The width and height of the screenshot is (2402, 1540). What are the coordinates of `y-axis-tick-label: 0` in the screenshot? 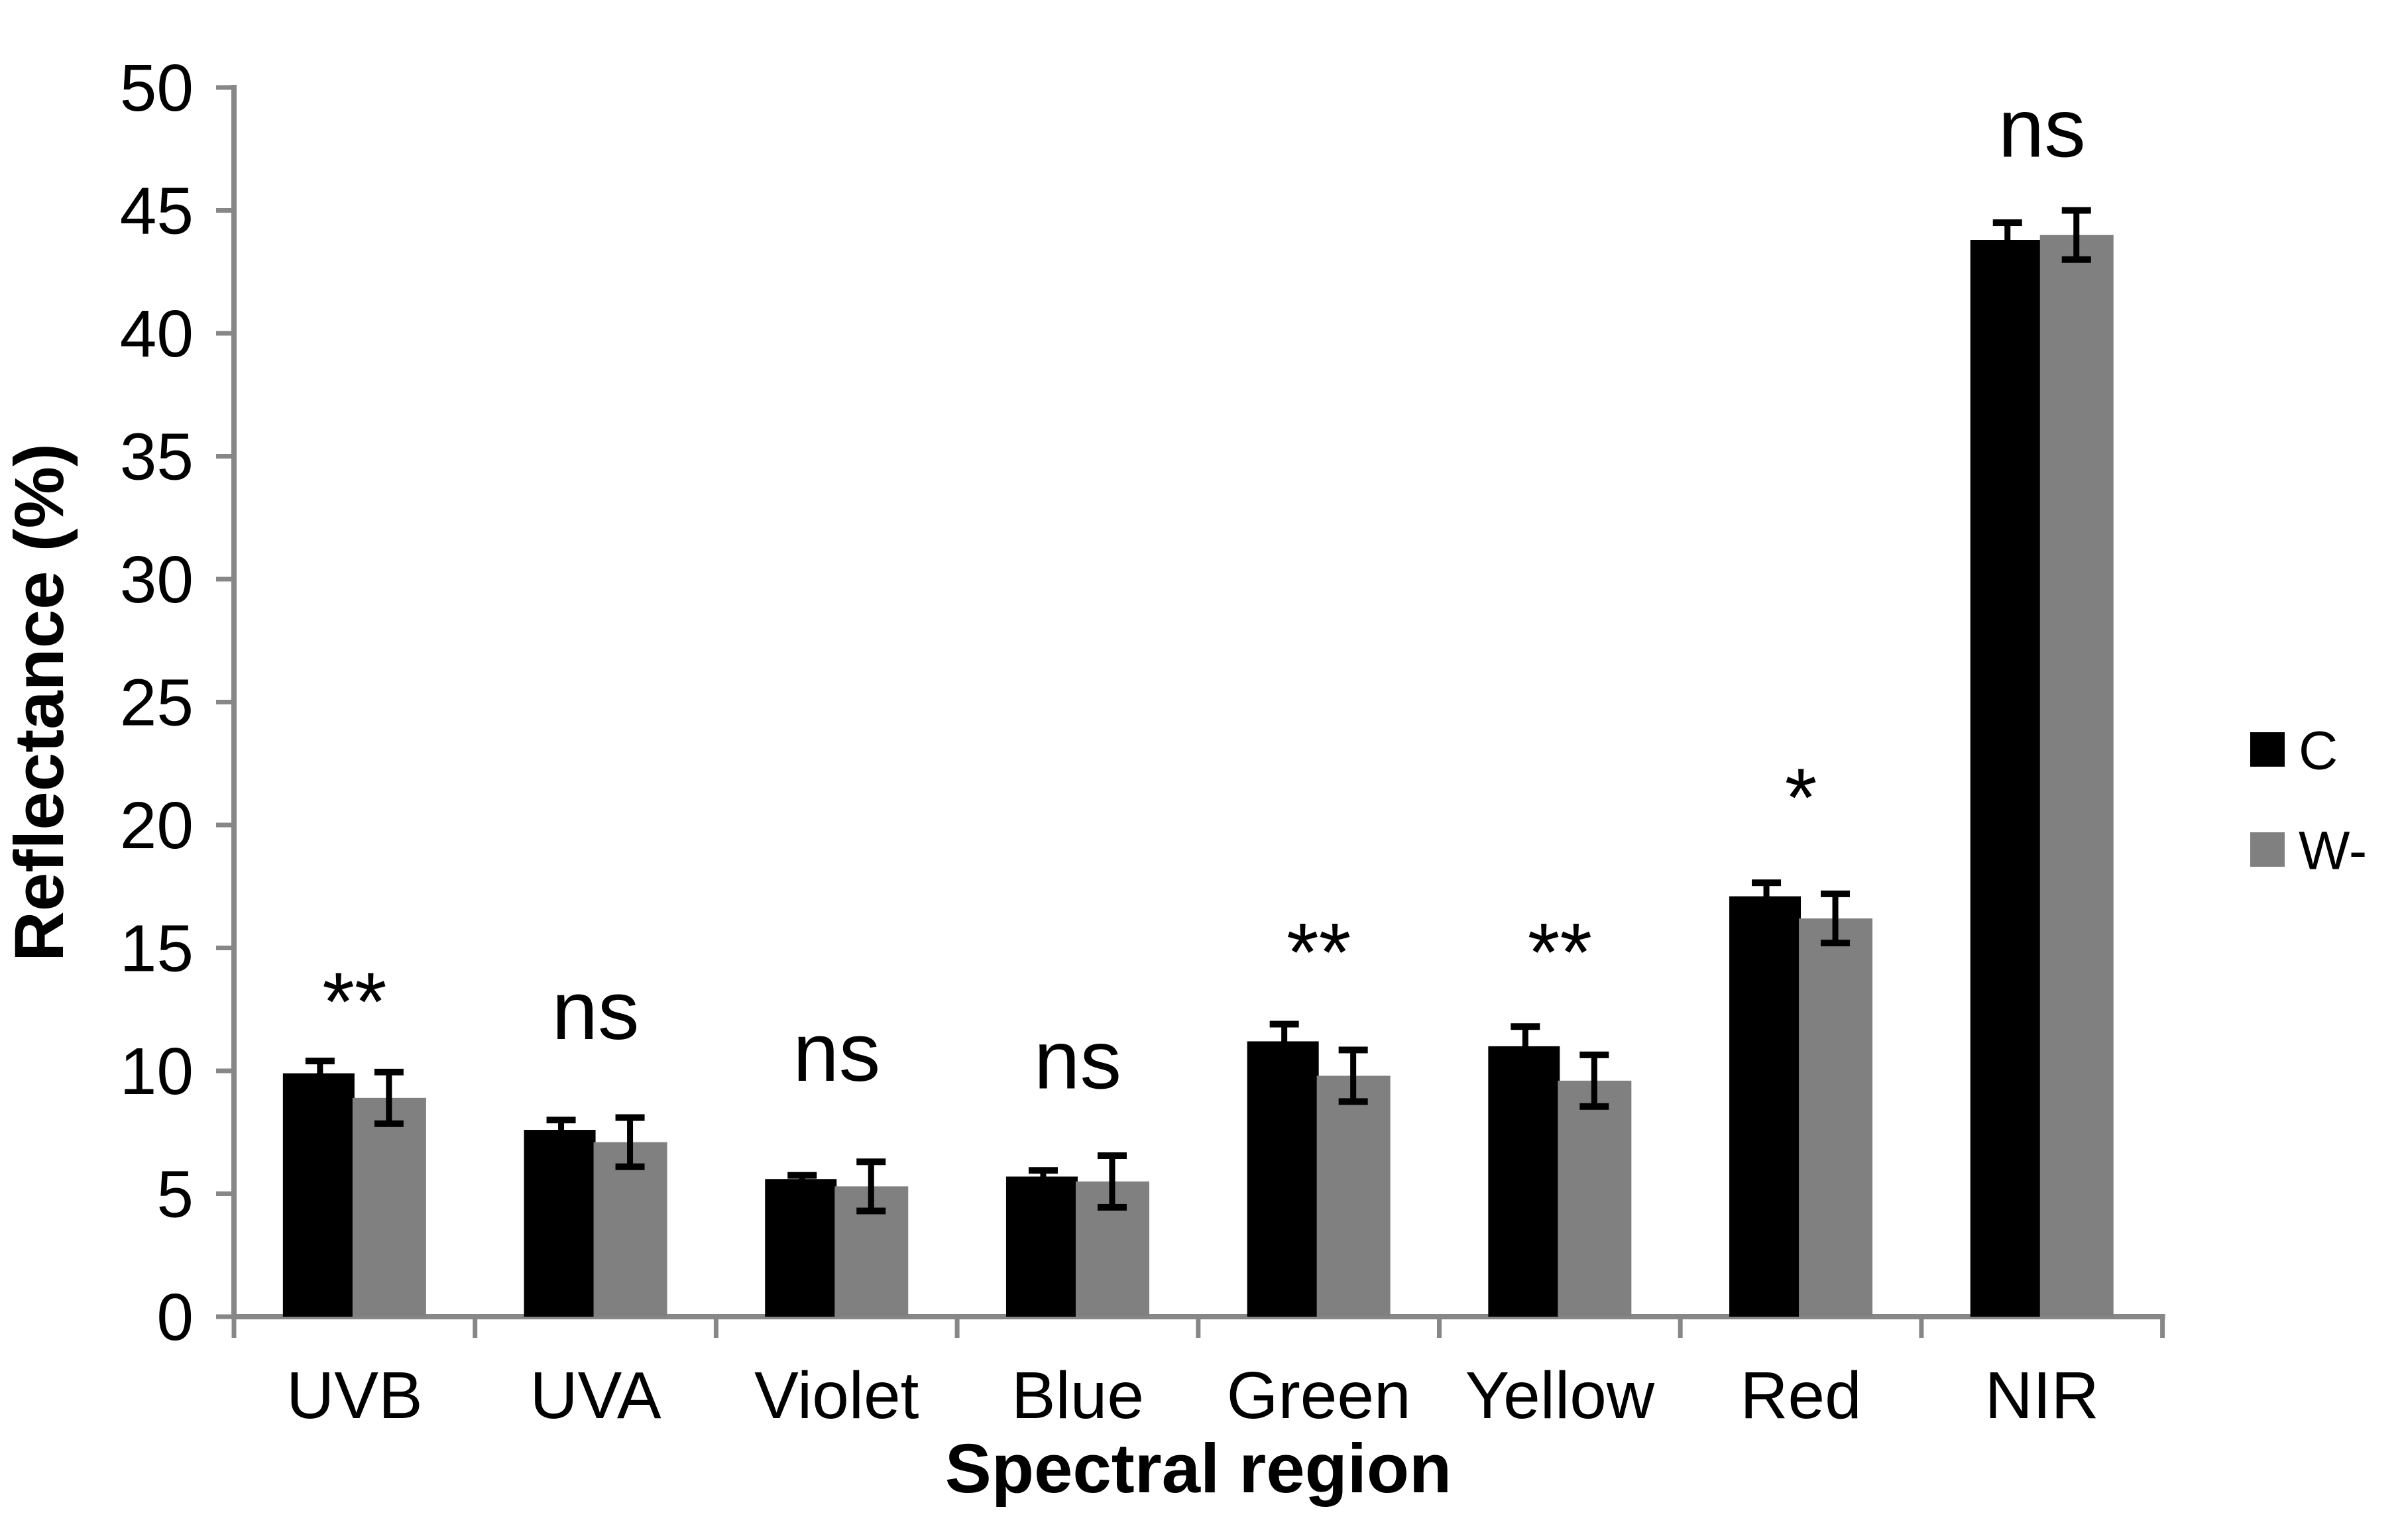 It's located at (175, 1317).